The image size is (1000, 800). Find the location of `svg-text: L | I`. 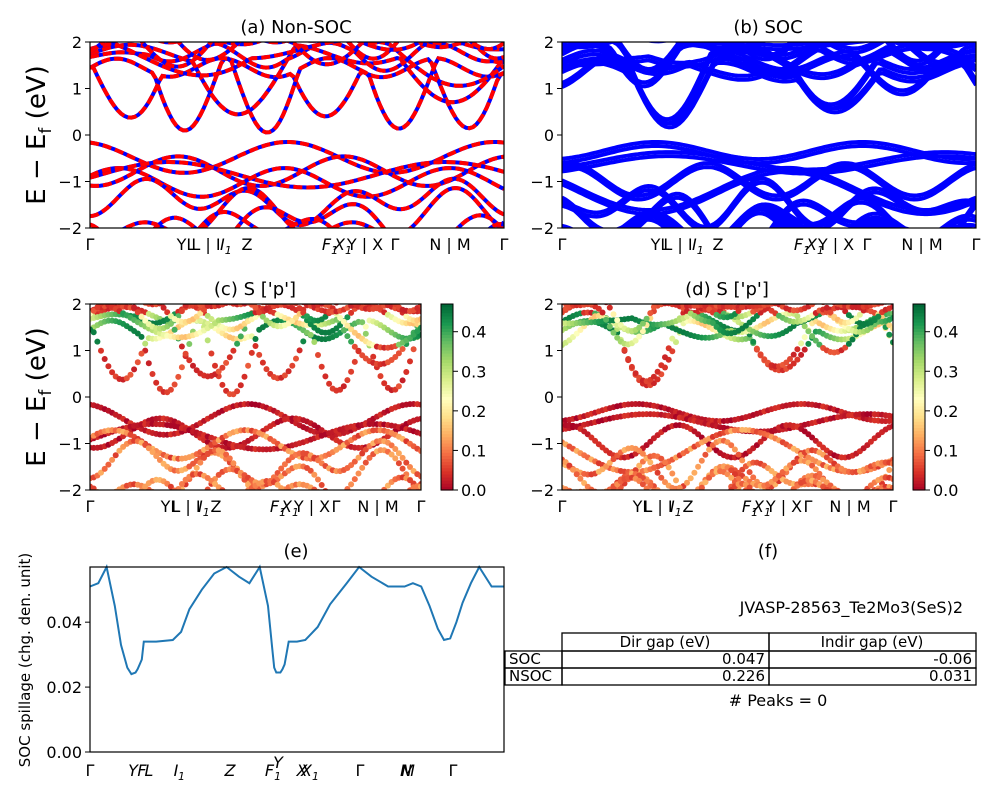

svg-text: L | I is located at coordinates (657, 506).